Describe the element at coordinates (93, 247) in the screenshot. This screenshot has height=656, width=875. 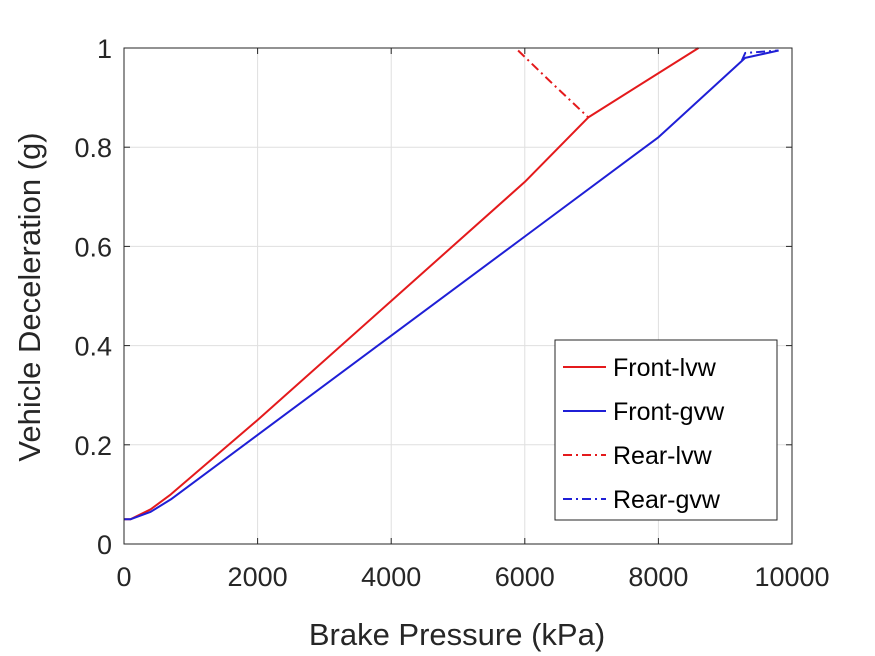
I see `y-tick-label: 0.6` at that location.